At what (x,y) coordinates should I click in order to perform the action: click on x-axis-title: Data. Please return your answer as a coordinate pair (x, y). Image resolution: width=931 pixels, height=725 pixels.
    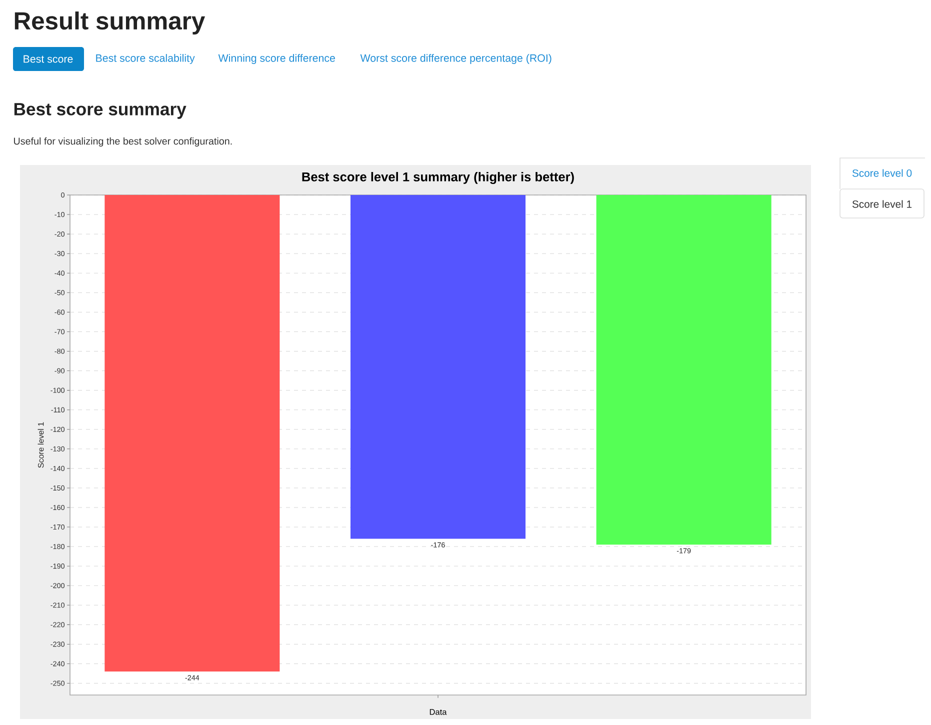
    Looking at the image, I should click on (438, 712).